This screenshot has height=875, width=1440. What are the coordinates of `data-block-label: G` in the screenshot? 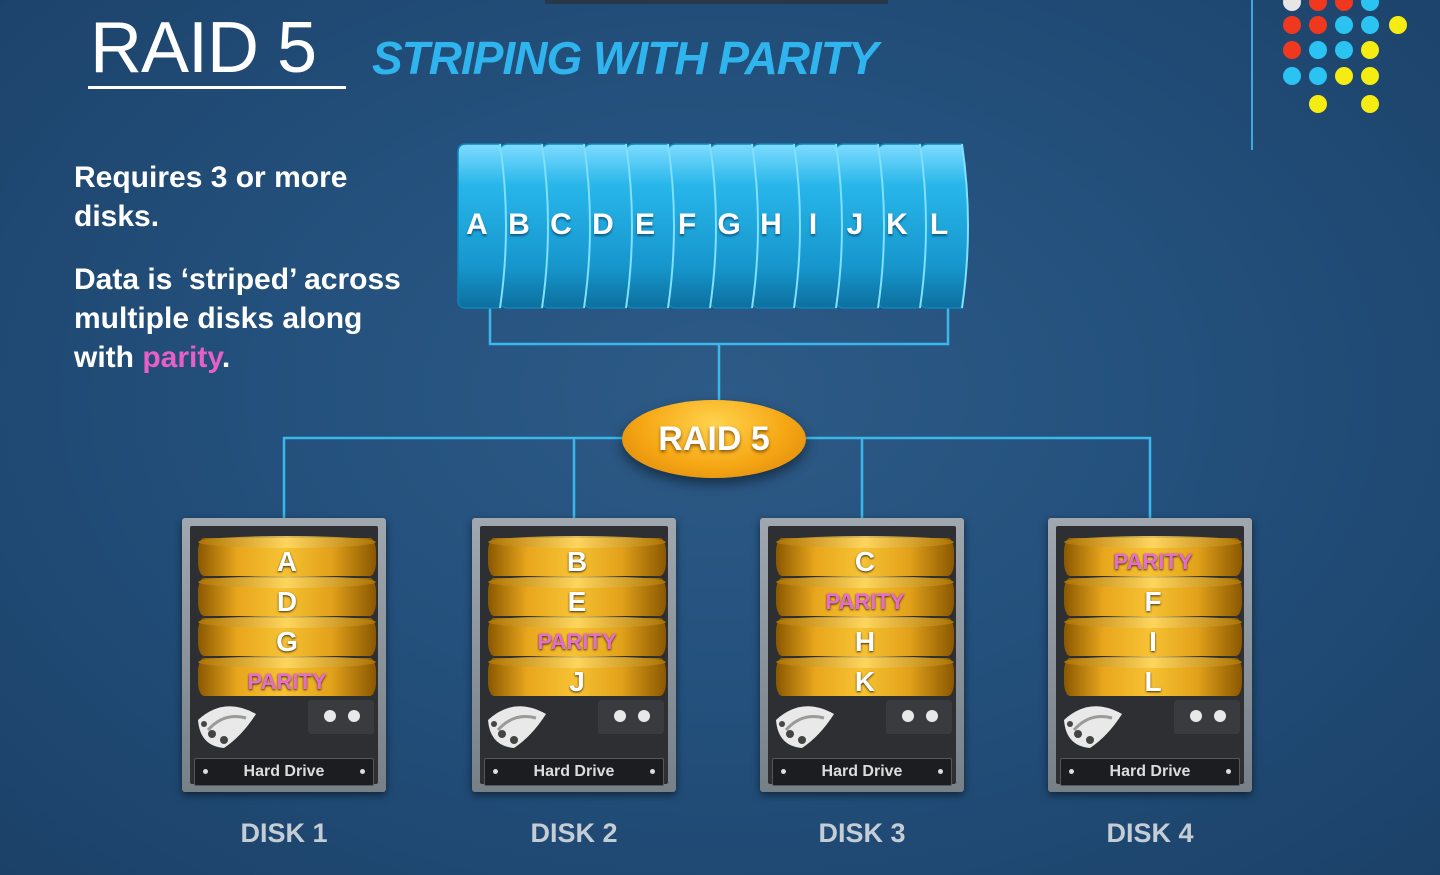 It's located at (287, 641).